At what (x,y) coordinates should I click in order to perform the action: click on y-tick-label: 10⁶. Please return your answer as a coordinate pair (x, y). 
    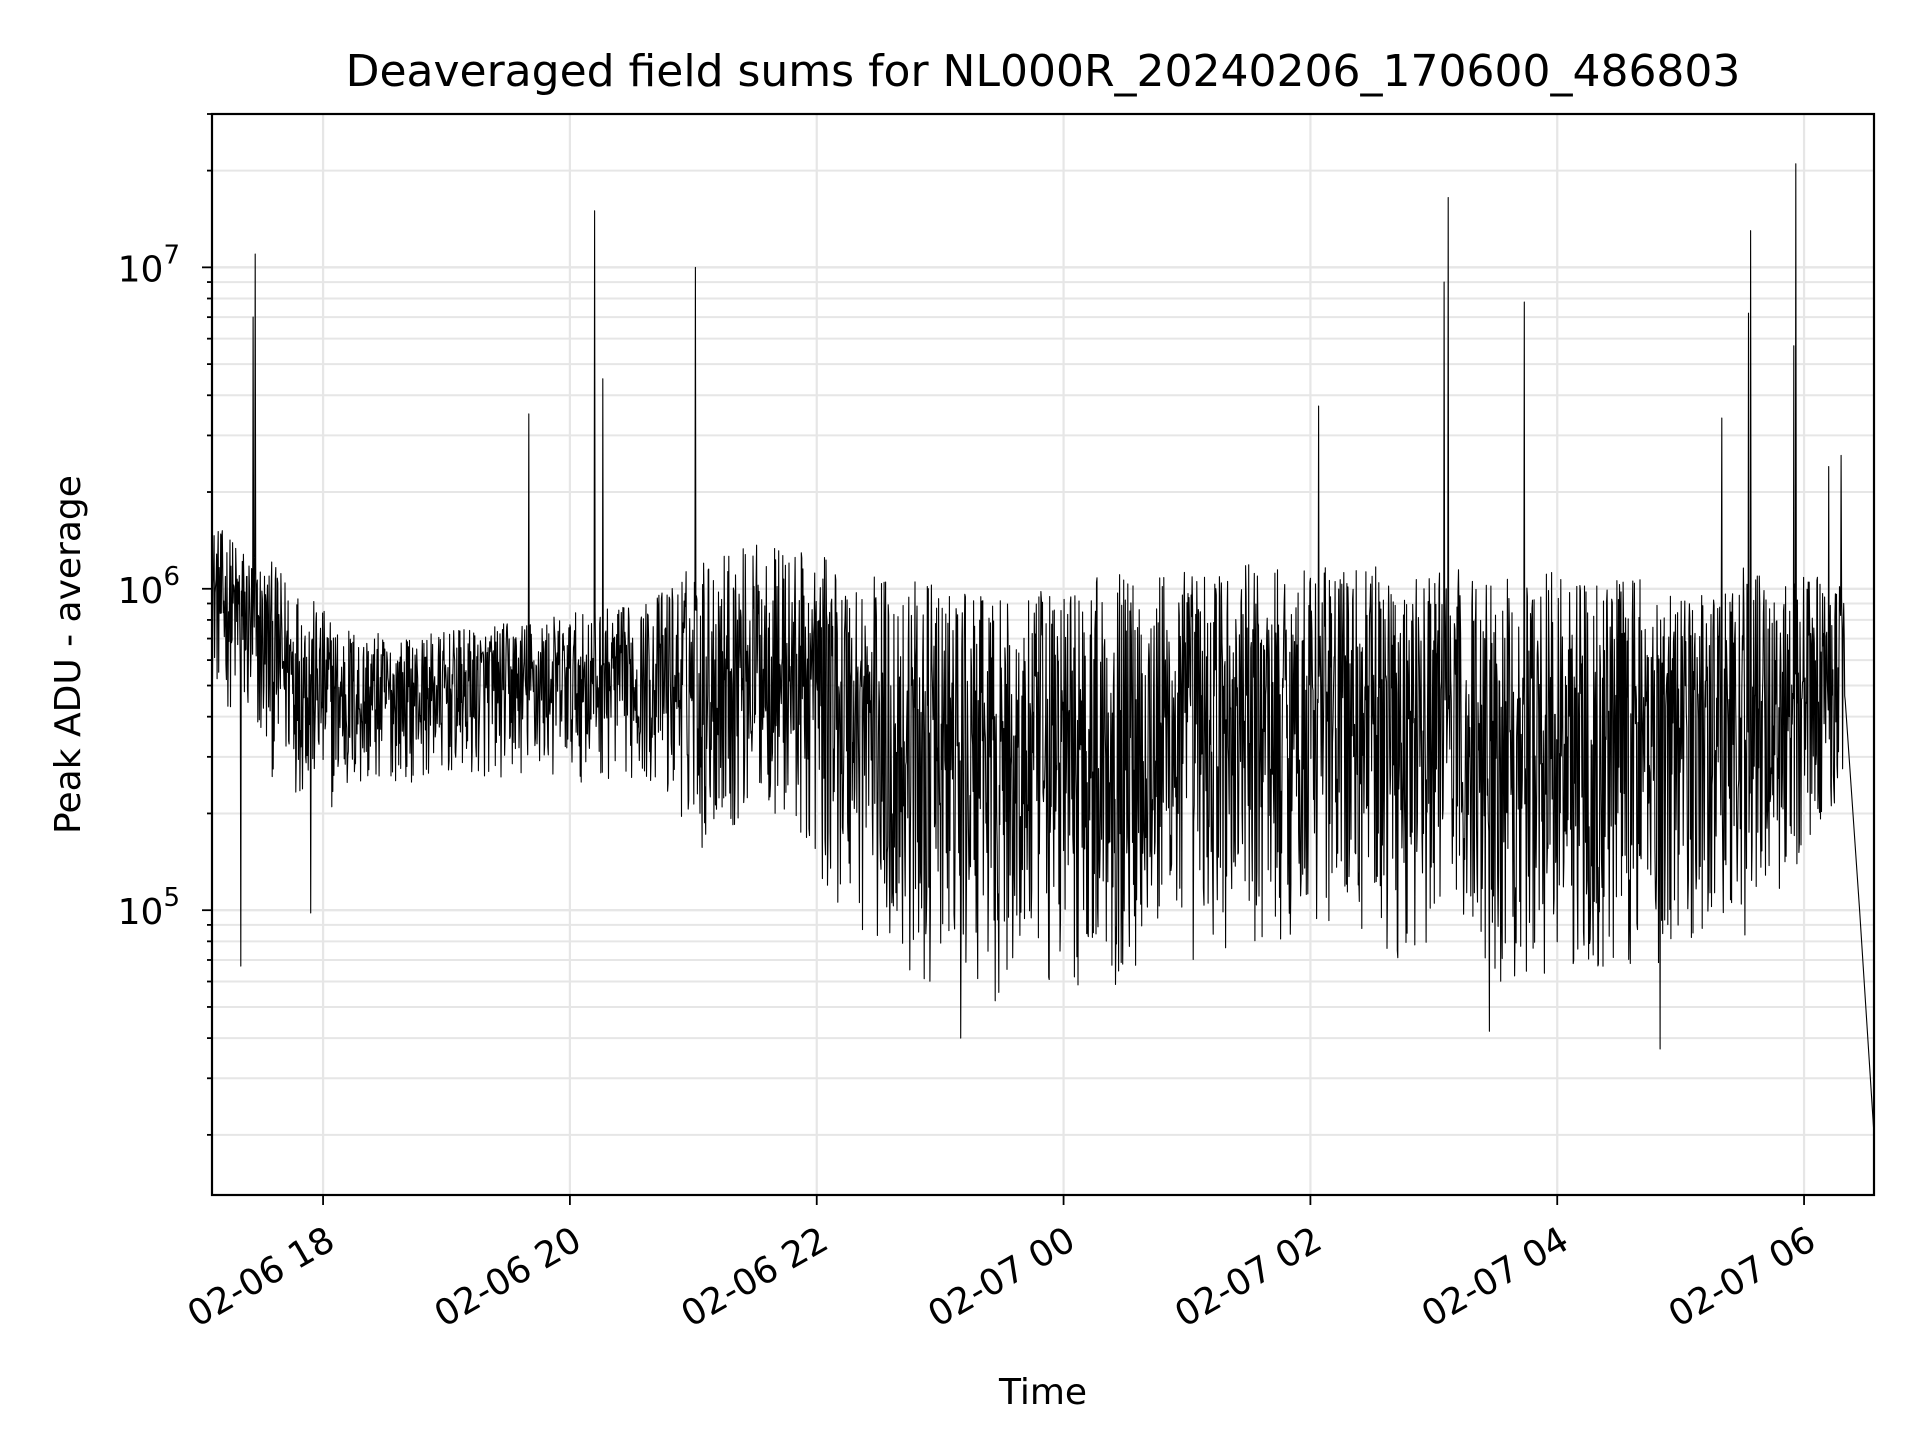
    Looking at the image, I should click on (149, 587).